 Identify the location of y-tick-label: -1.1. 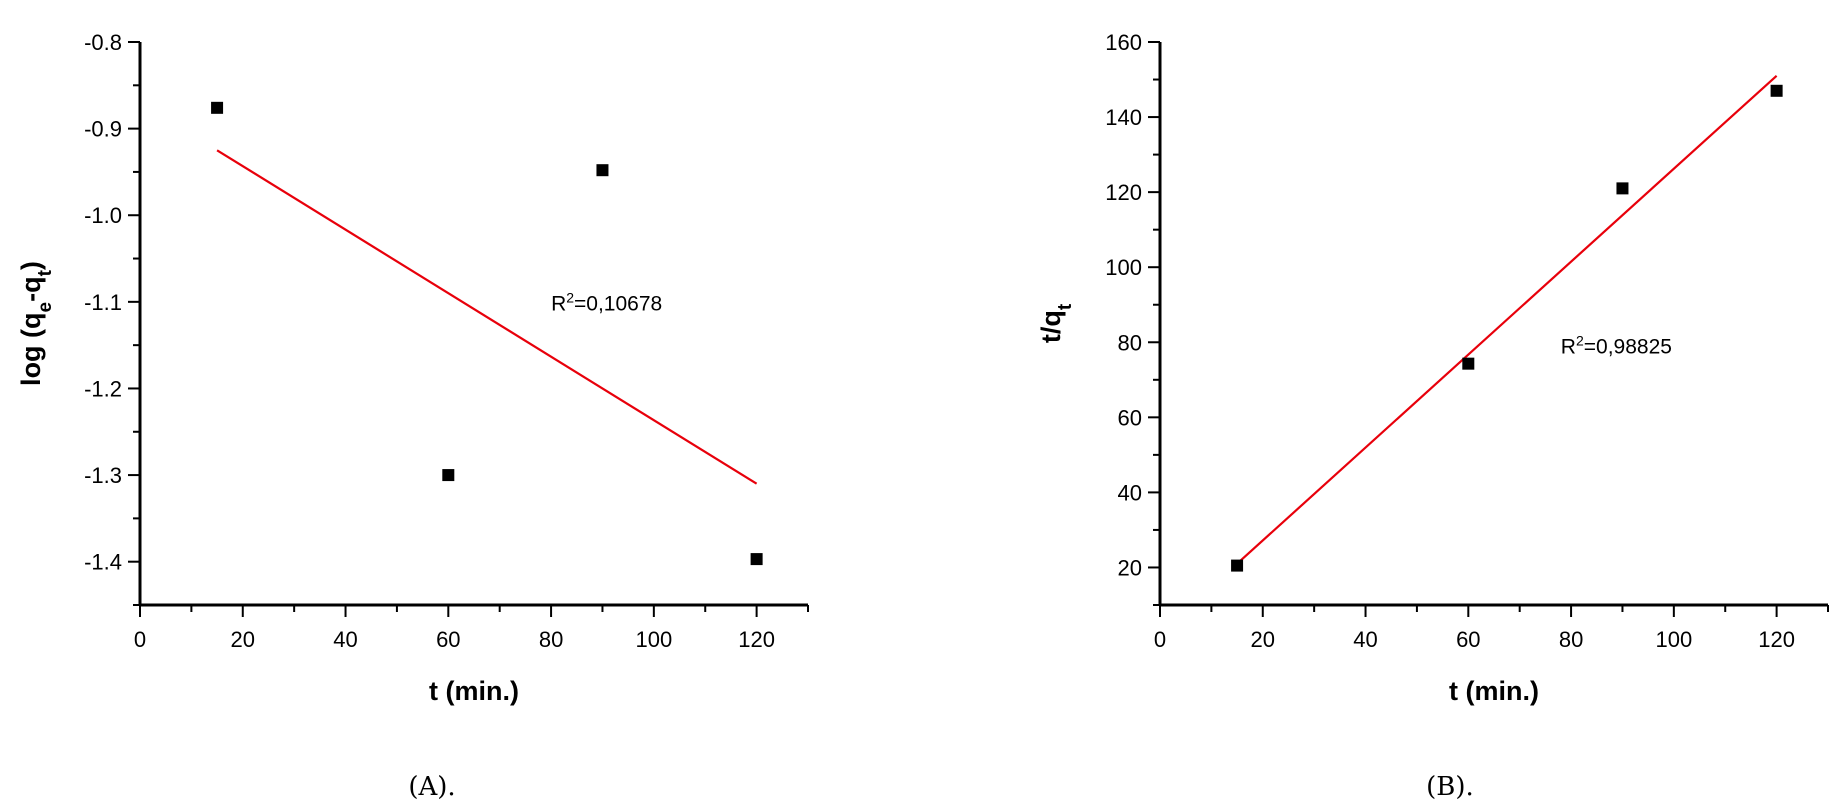
(103, 302).